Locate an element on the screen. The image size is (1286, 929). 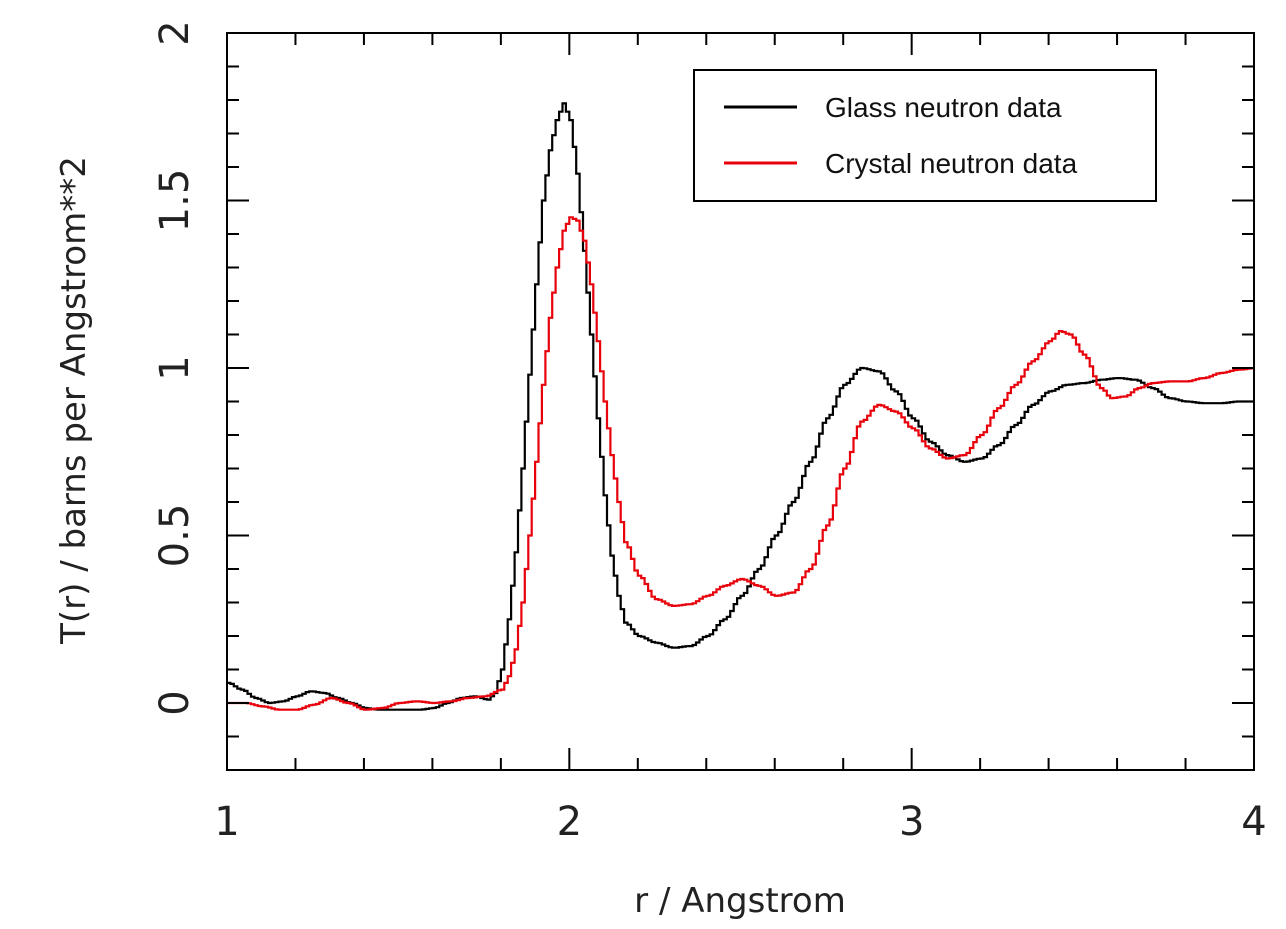
y-tick-label: 2 is located at coordinates (175, 32).